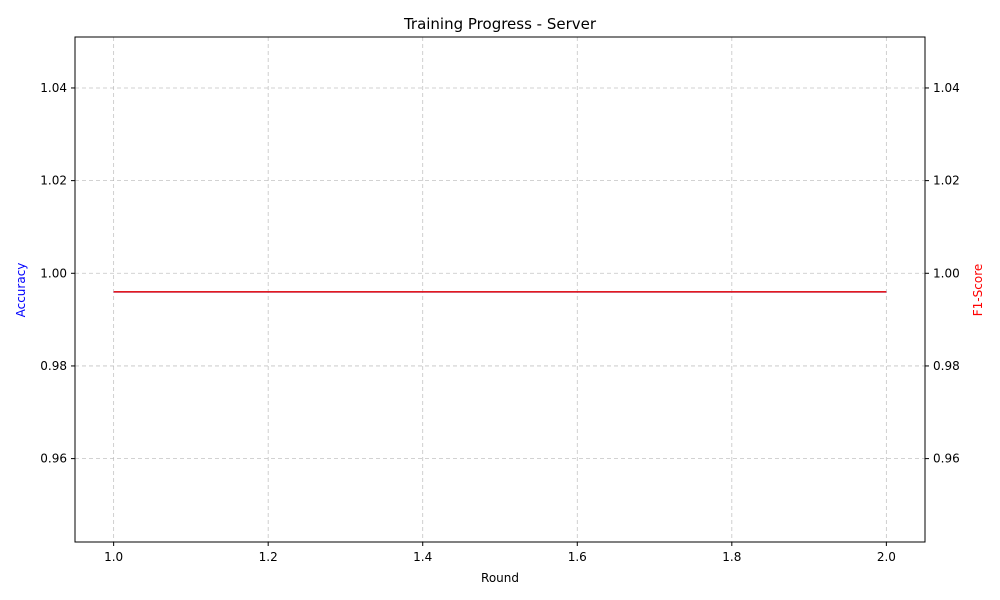 The width and height of the screenshot is (1000, 600). Describe the element at coordinates (731, 557) in the screenshot. I see `x-tick-label: 1.8` at that location.